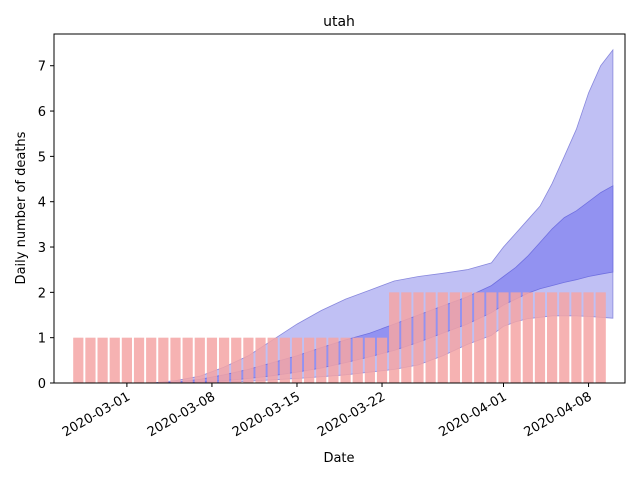 The width and height of the screenshot is (640, 480). What do you see at coordinates (42, 384) in the screenshot?
I see `y-tick-label: 0` at bounding box center [42, 384].